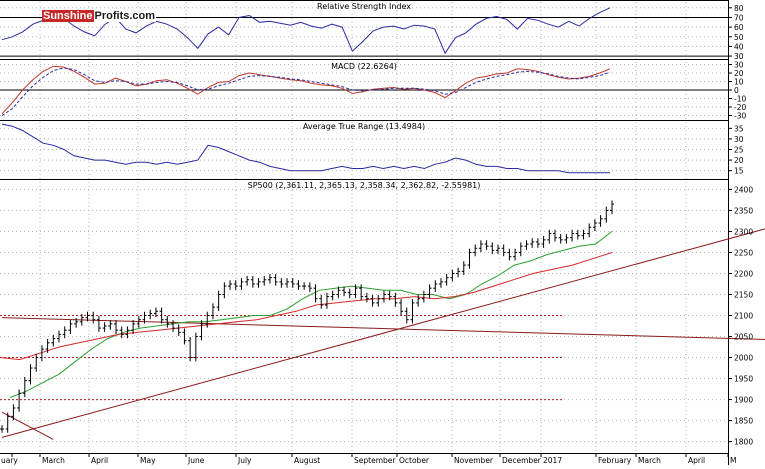 The image size is (765, 469). Describe the element at coordinates (740, 115) in the screenshot. I see `y-tick-label: -30` at that location.